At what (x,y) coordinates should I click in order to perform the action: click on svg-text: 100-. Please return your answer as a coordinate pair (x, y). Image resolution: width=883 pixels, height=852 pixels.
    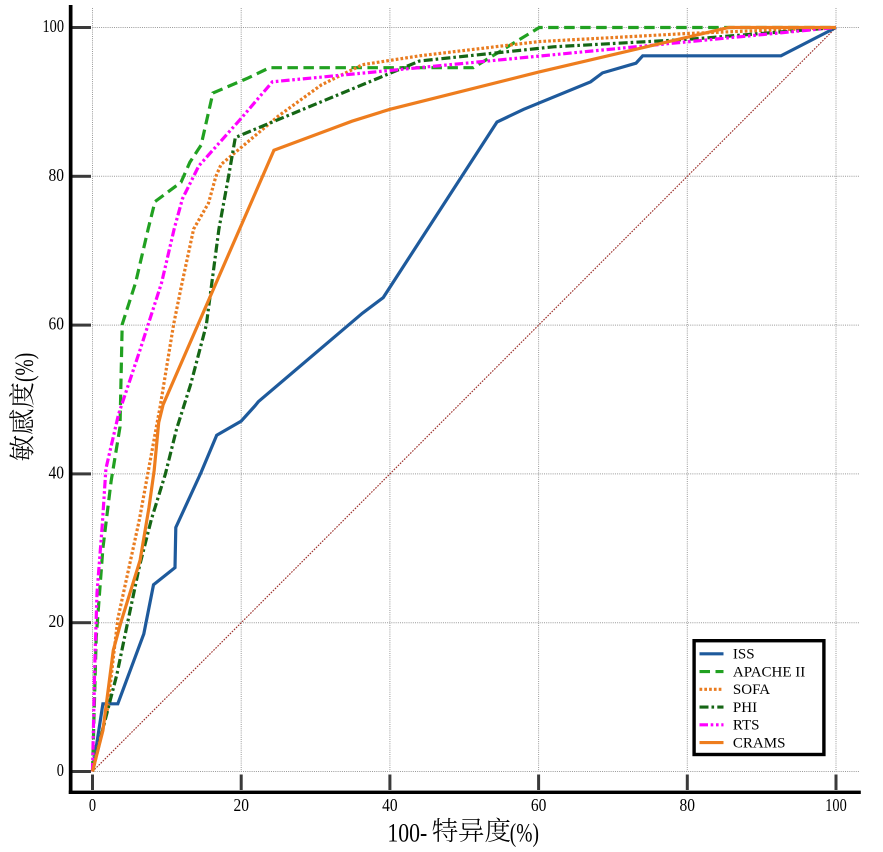
    Looking at the image, I should click on (407, 833).